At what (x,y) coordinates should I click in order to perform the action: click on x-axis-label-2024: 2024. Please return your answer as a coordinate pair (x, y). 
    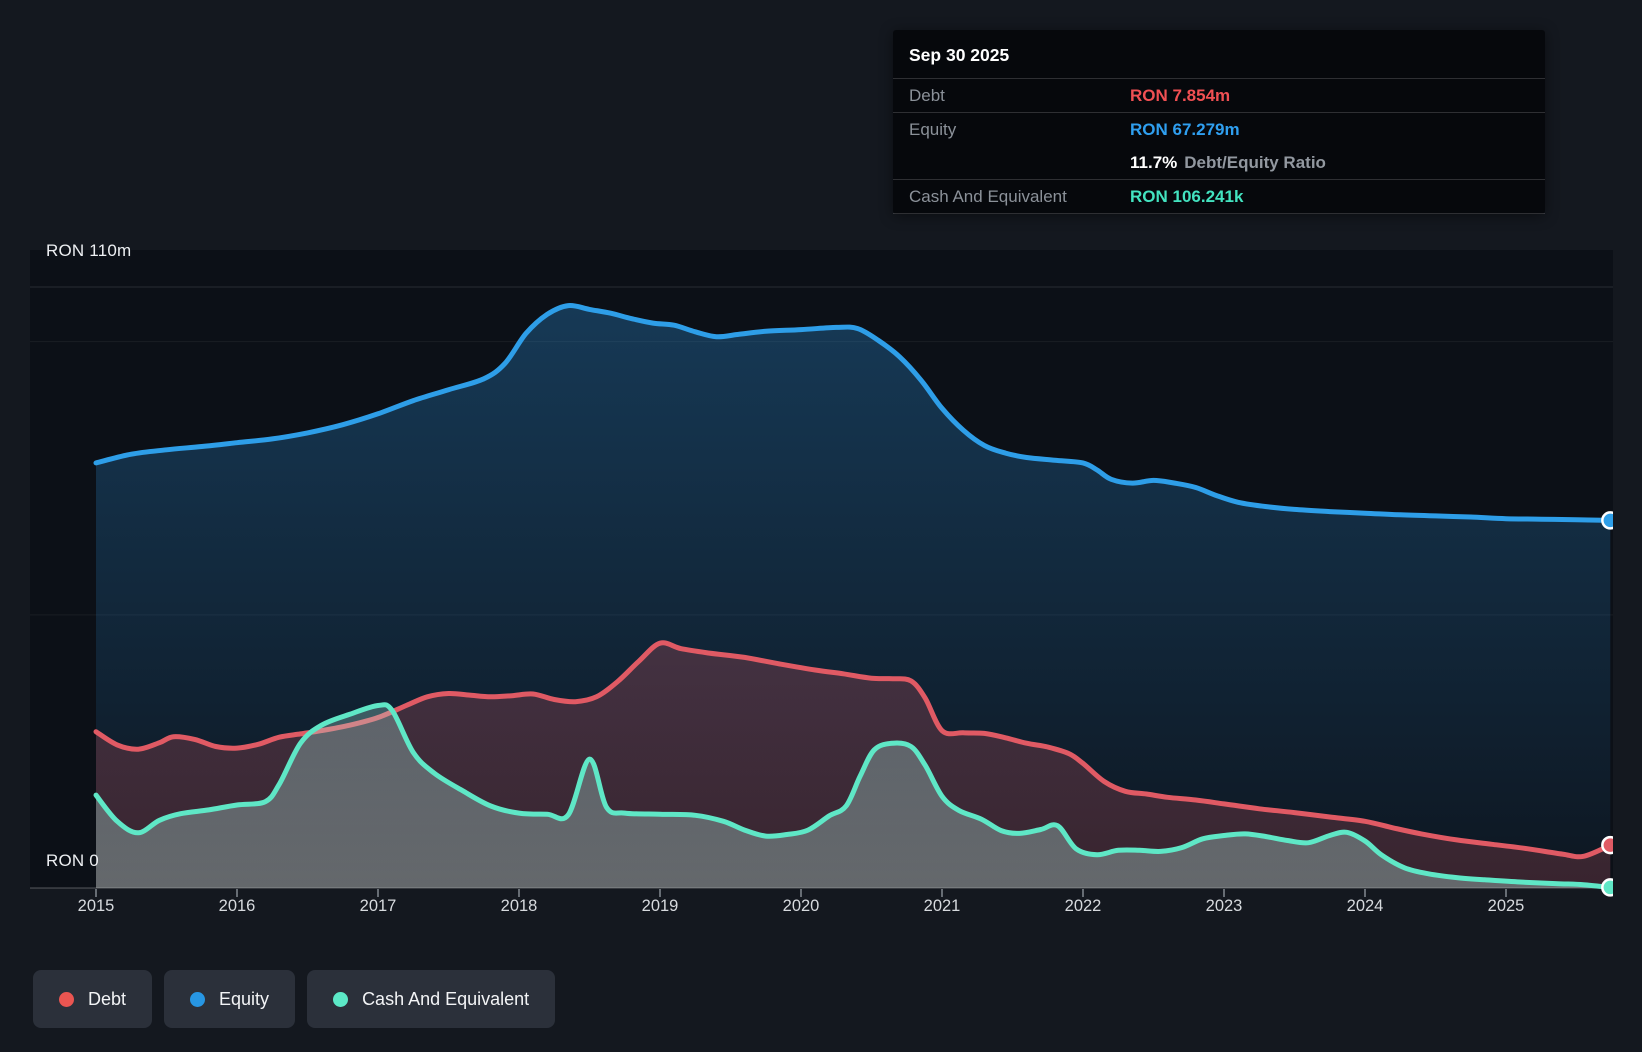
    Looking at the image, I should click on (1365, 906).